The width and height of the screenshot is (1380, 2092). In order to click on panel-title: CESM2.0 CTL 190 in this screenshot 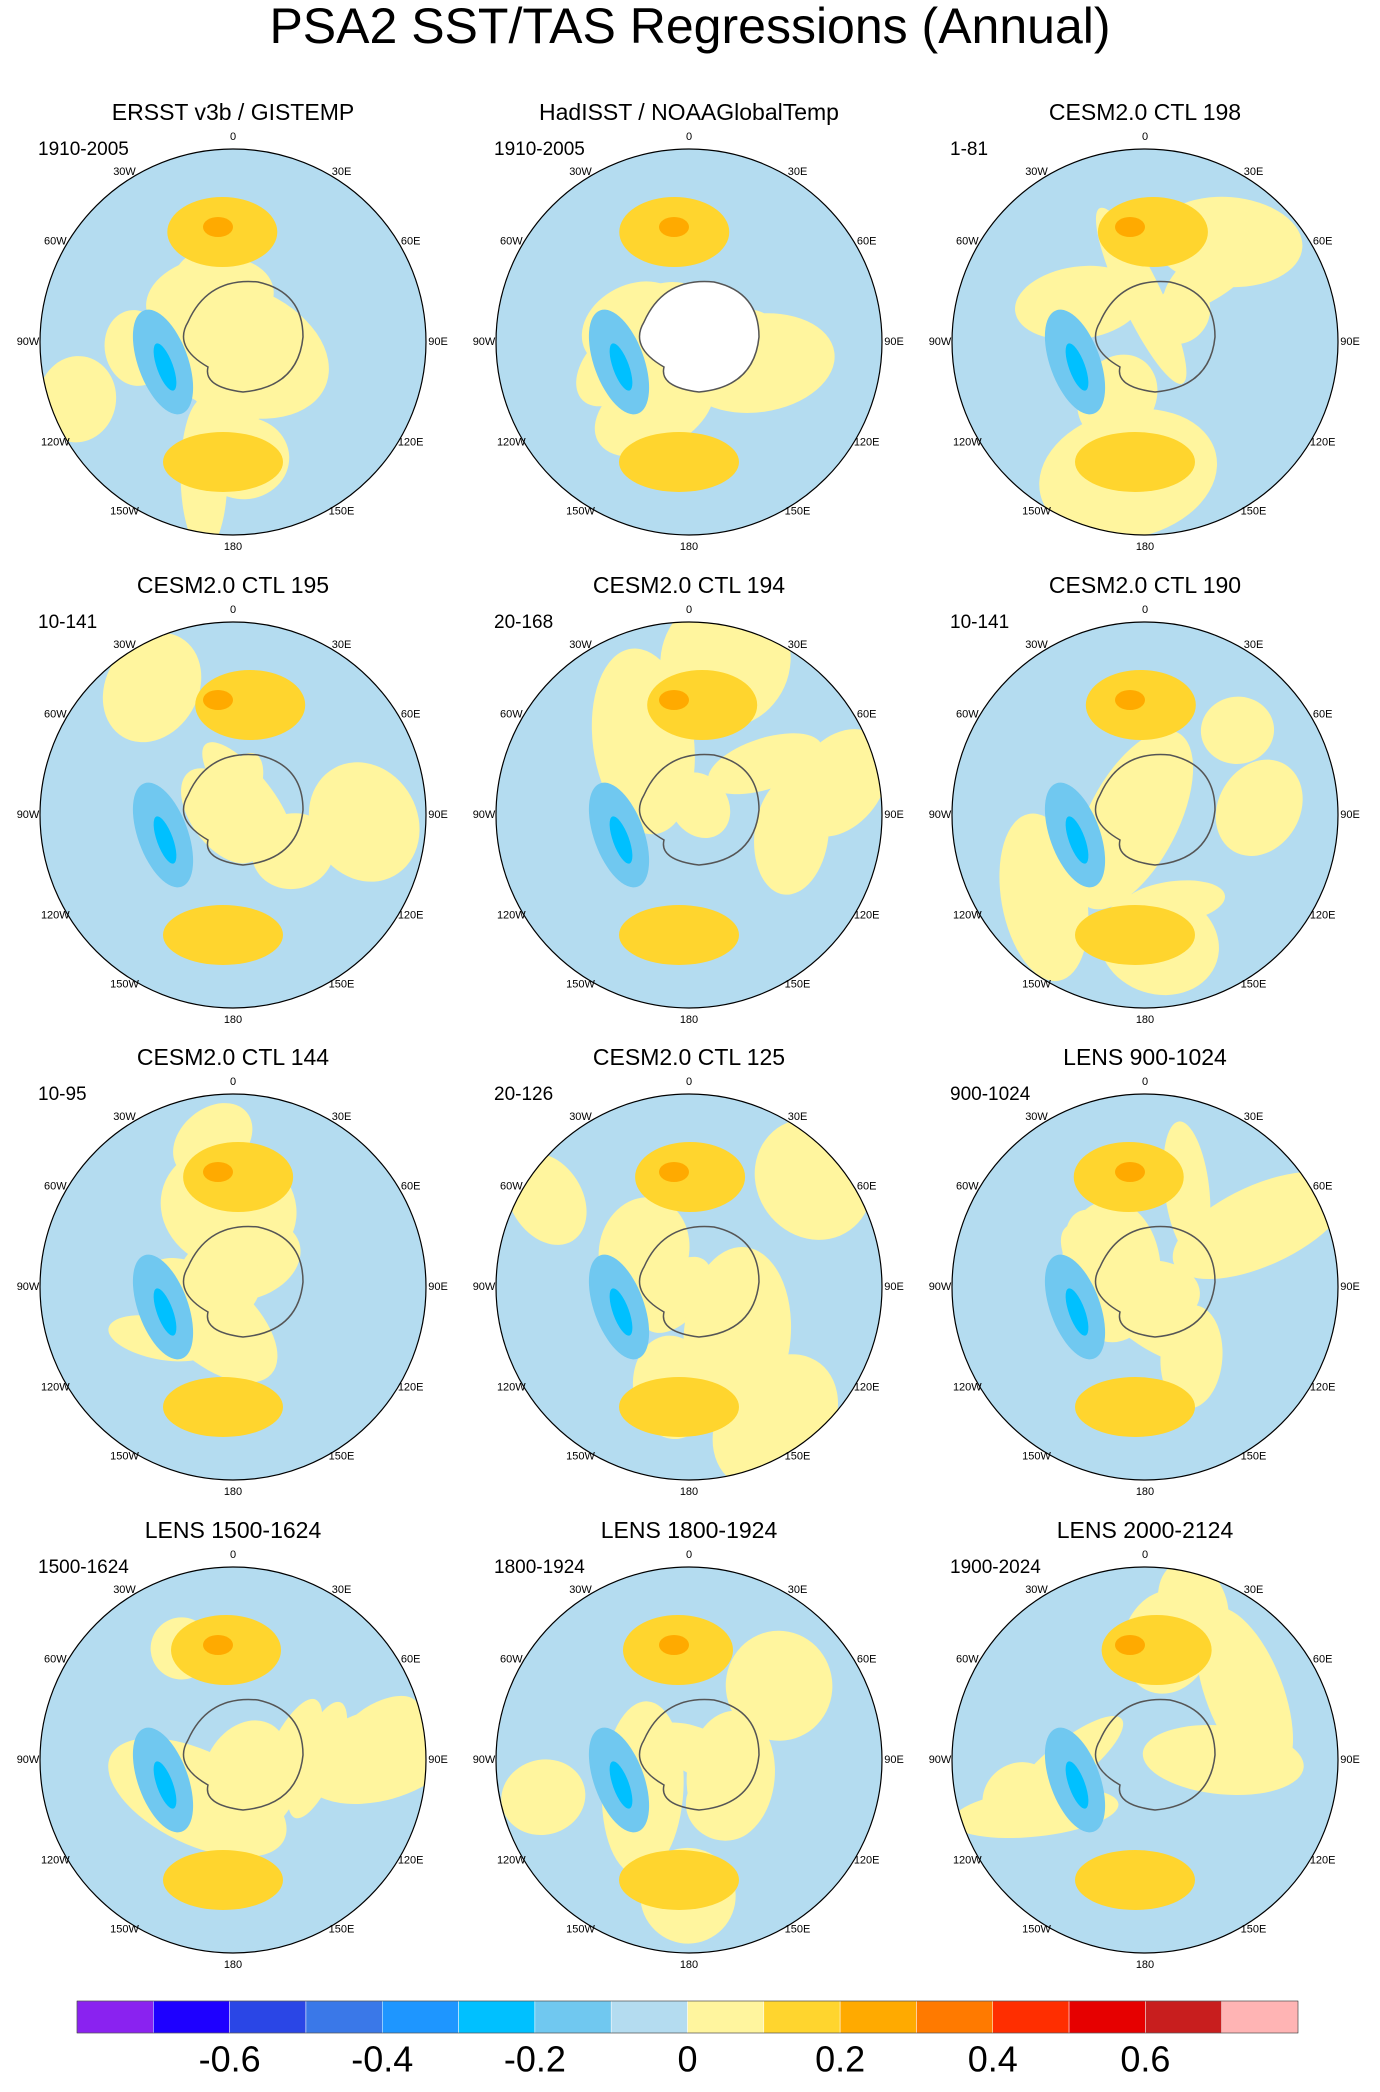, I will do `click(1145, 585)`.